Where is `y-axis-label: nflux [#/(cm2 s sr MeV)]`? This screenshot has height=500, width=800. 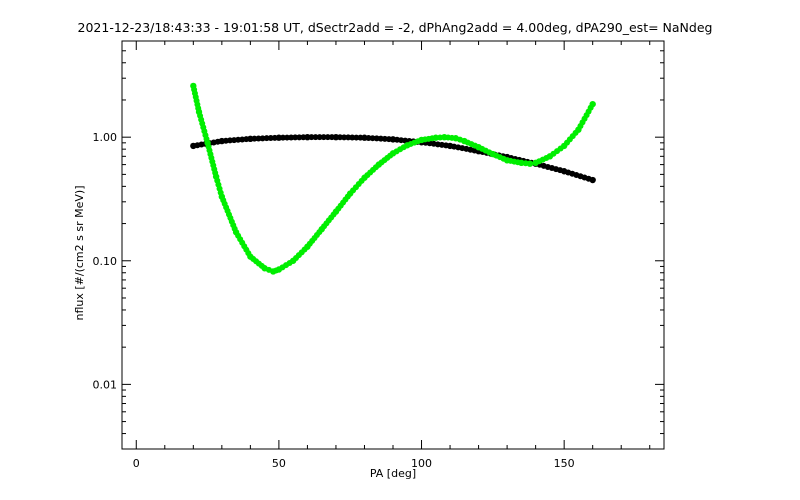
y-axis-label: nflux [#/(cm2 s sr MeV)] is located at coordinates (79, 253).